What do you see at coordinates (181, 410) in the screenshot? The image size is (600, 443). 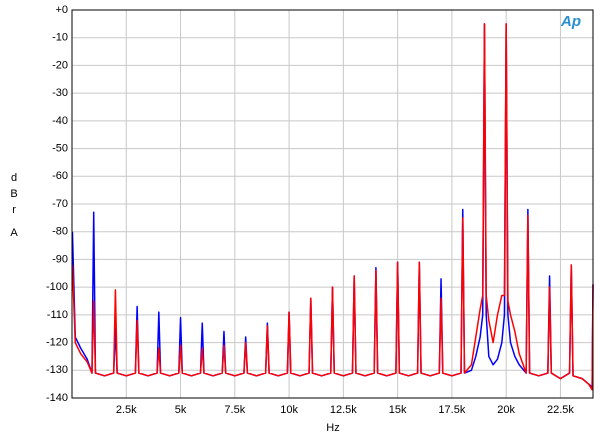 I see `x-tick-label: 5k` at bounding box center [181, 410].